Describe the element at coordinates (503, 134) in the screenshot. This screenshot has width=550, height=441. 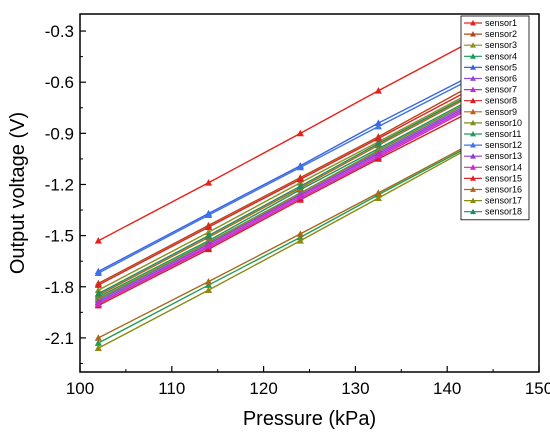
I see `legend-label: sensor11` at that location.